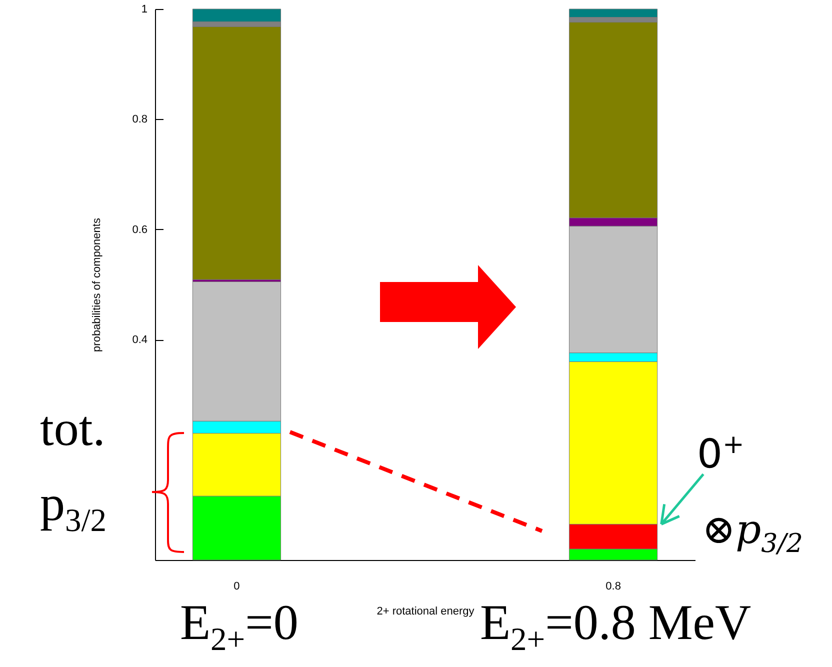 This screenshot has width=832, height=667. Describe the element at coordinates (239, 626) in the screenshot. I see `text: E$_{2+}$=0` at that location.